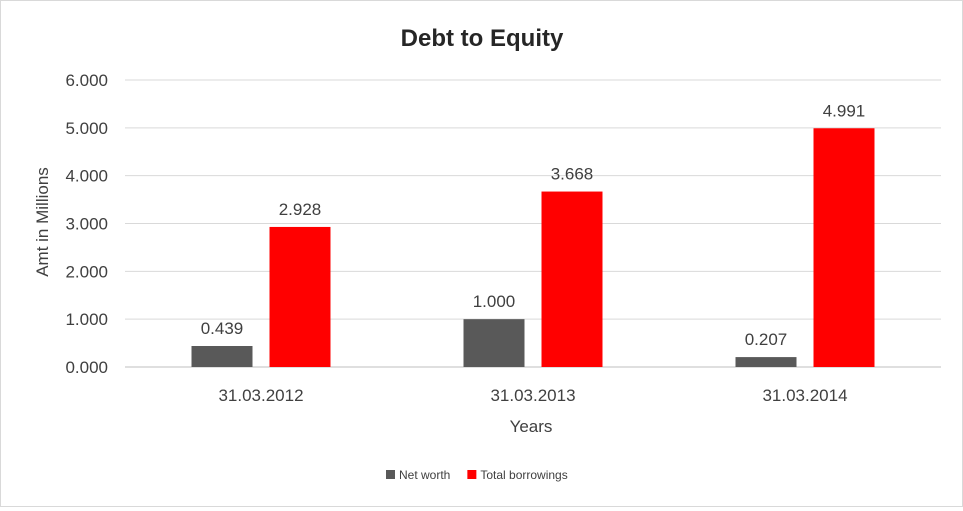  What do you see at coordinates (86, 128) in the screenshot?
I see `y-tick-label: 5.000` at bounding box center [86, 128].